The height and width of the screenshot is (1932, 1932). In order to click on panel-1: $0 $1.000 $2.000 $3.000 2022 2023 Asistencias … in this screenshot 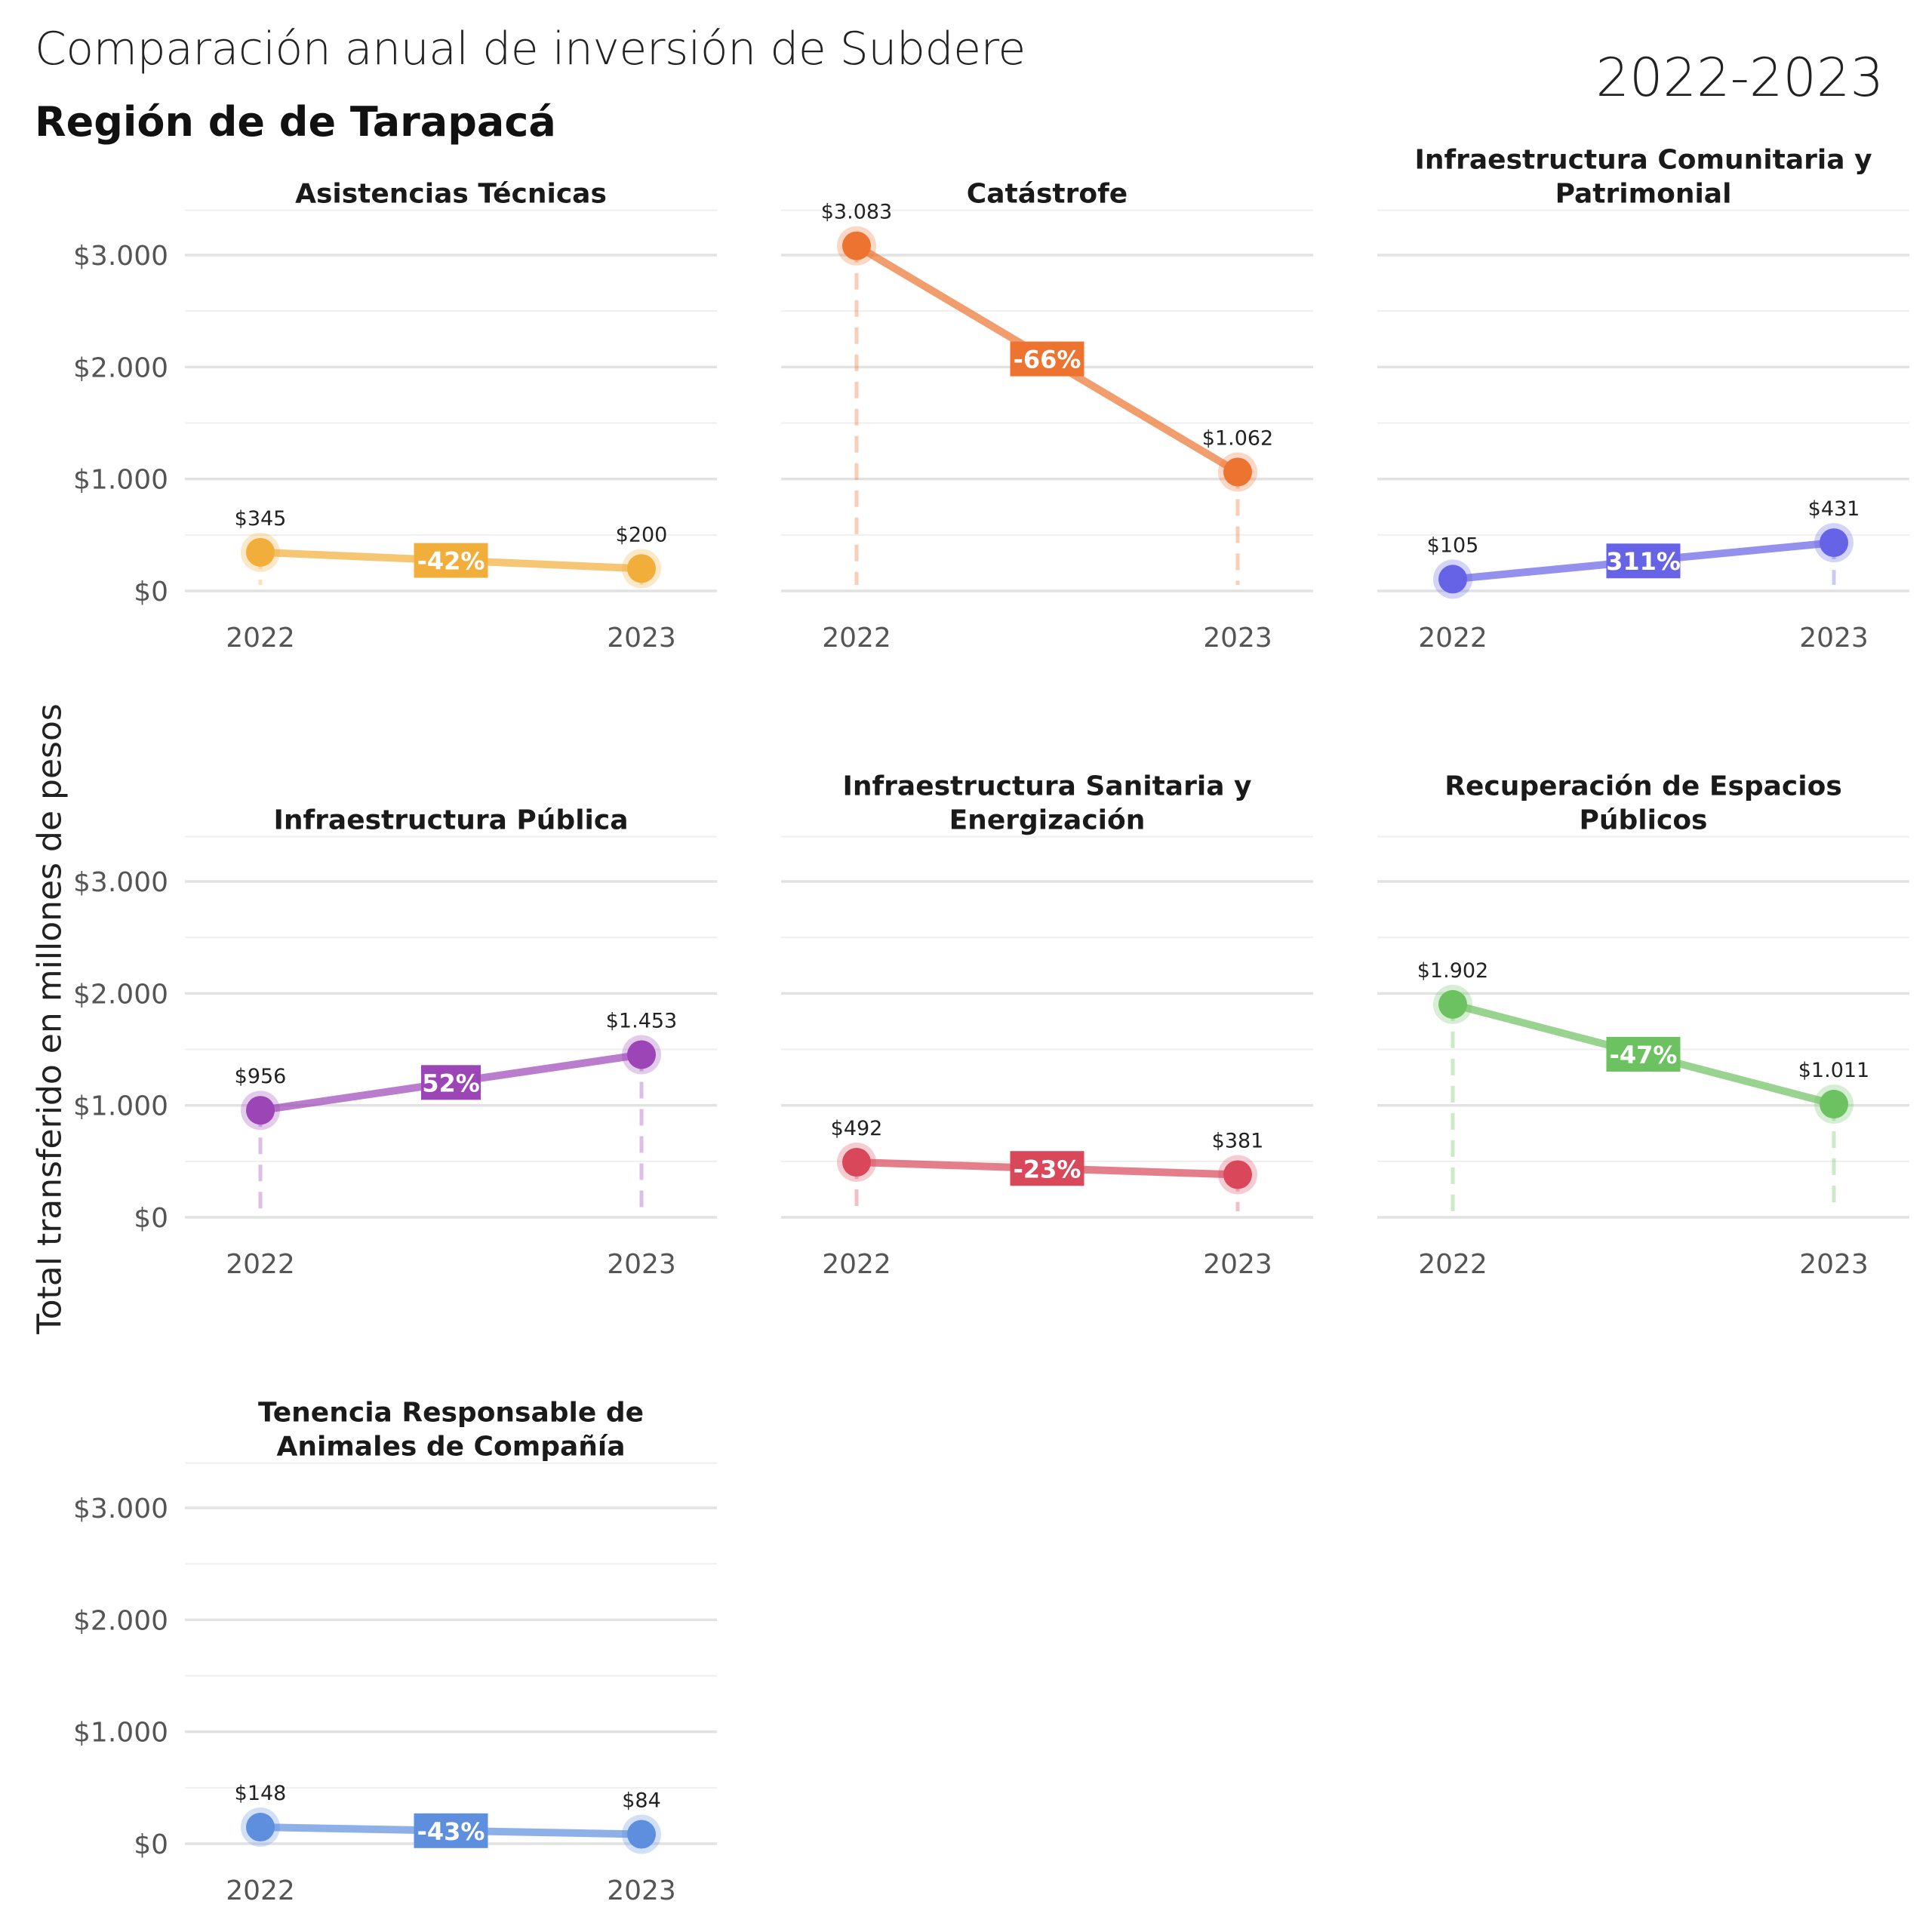, I will do `click(395, 416)`.